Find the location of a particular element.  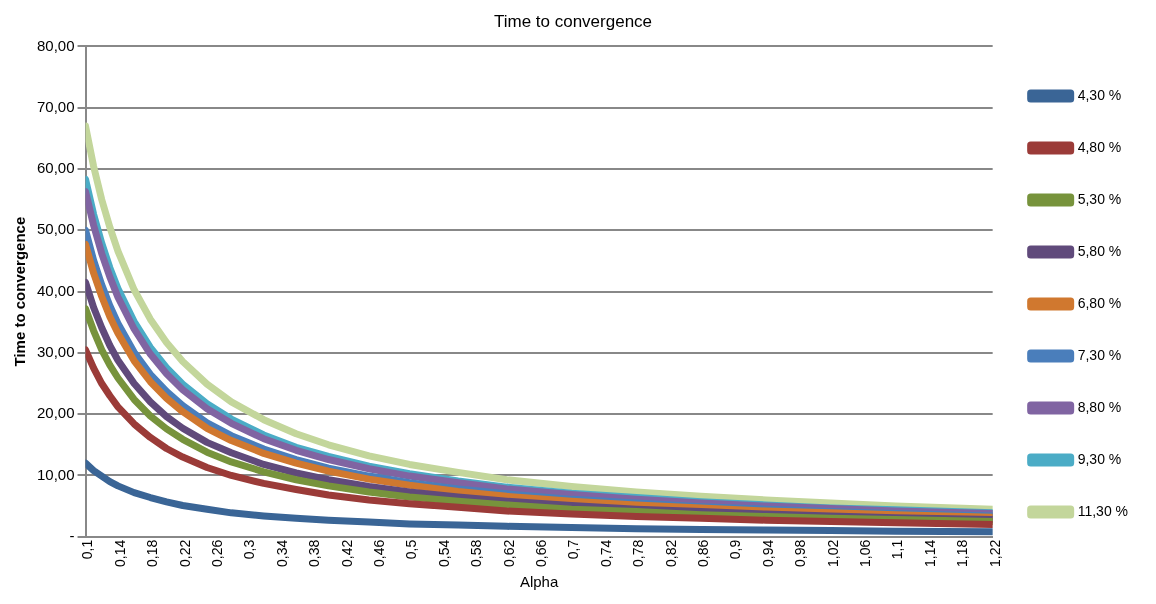

x-tick-label: 0,46 is located at coordinates (378, 553).